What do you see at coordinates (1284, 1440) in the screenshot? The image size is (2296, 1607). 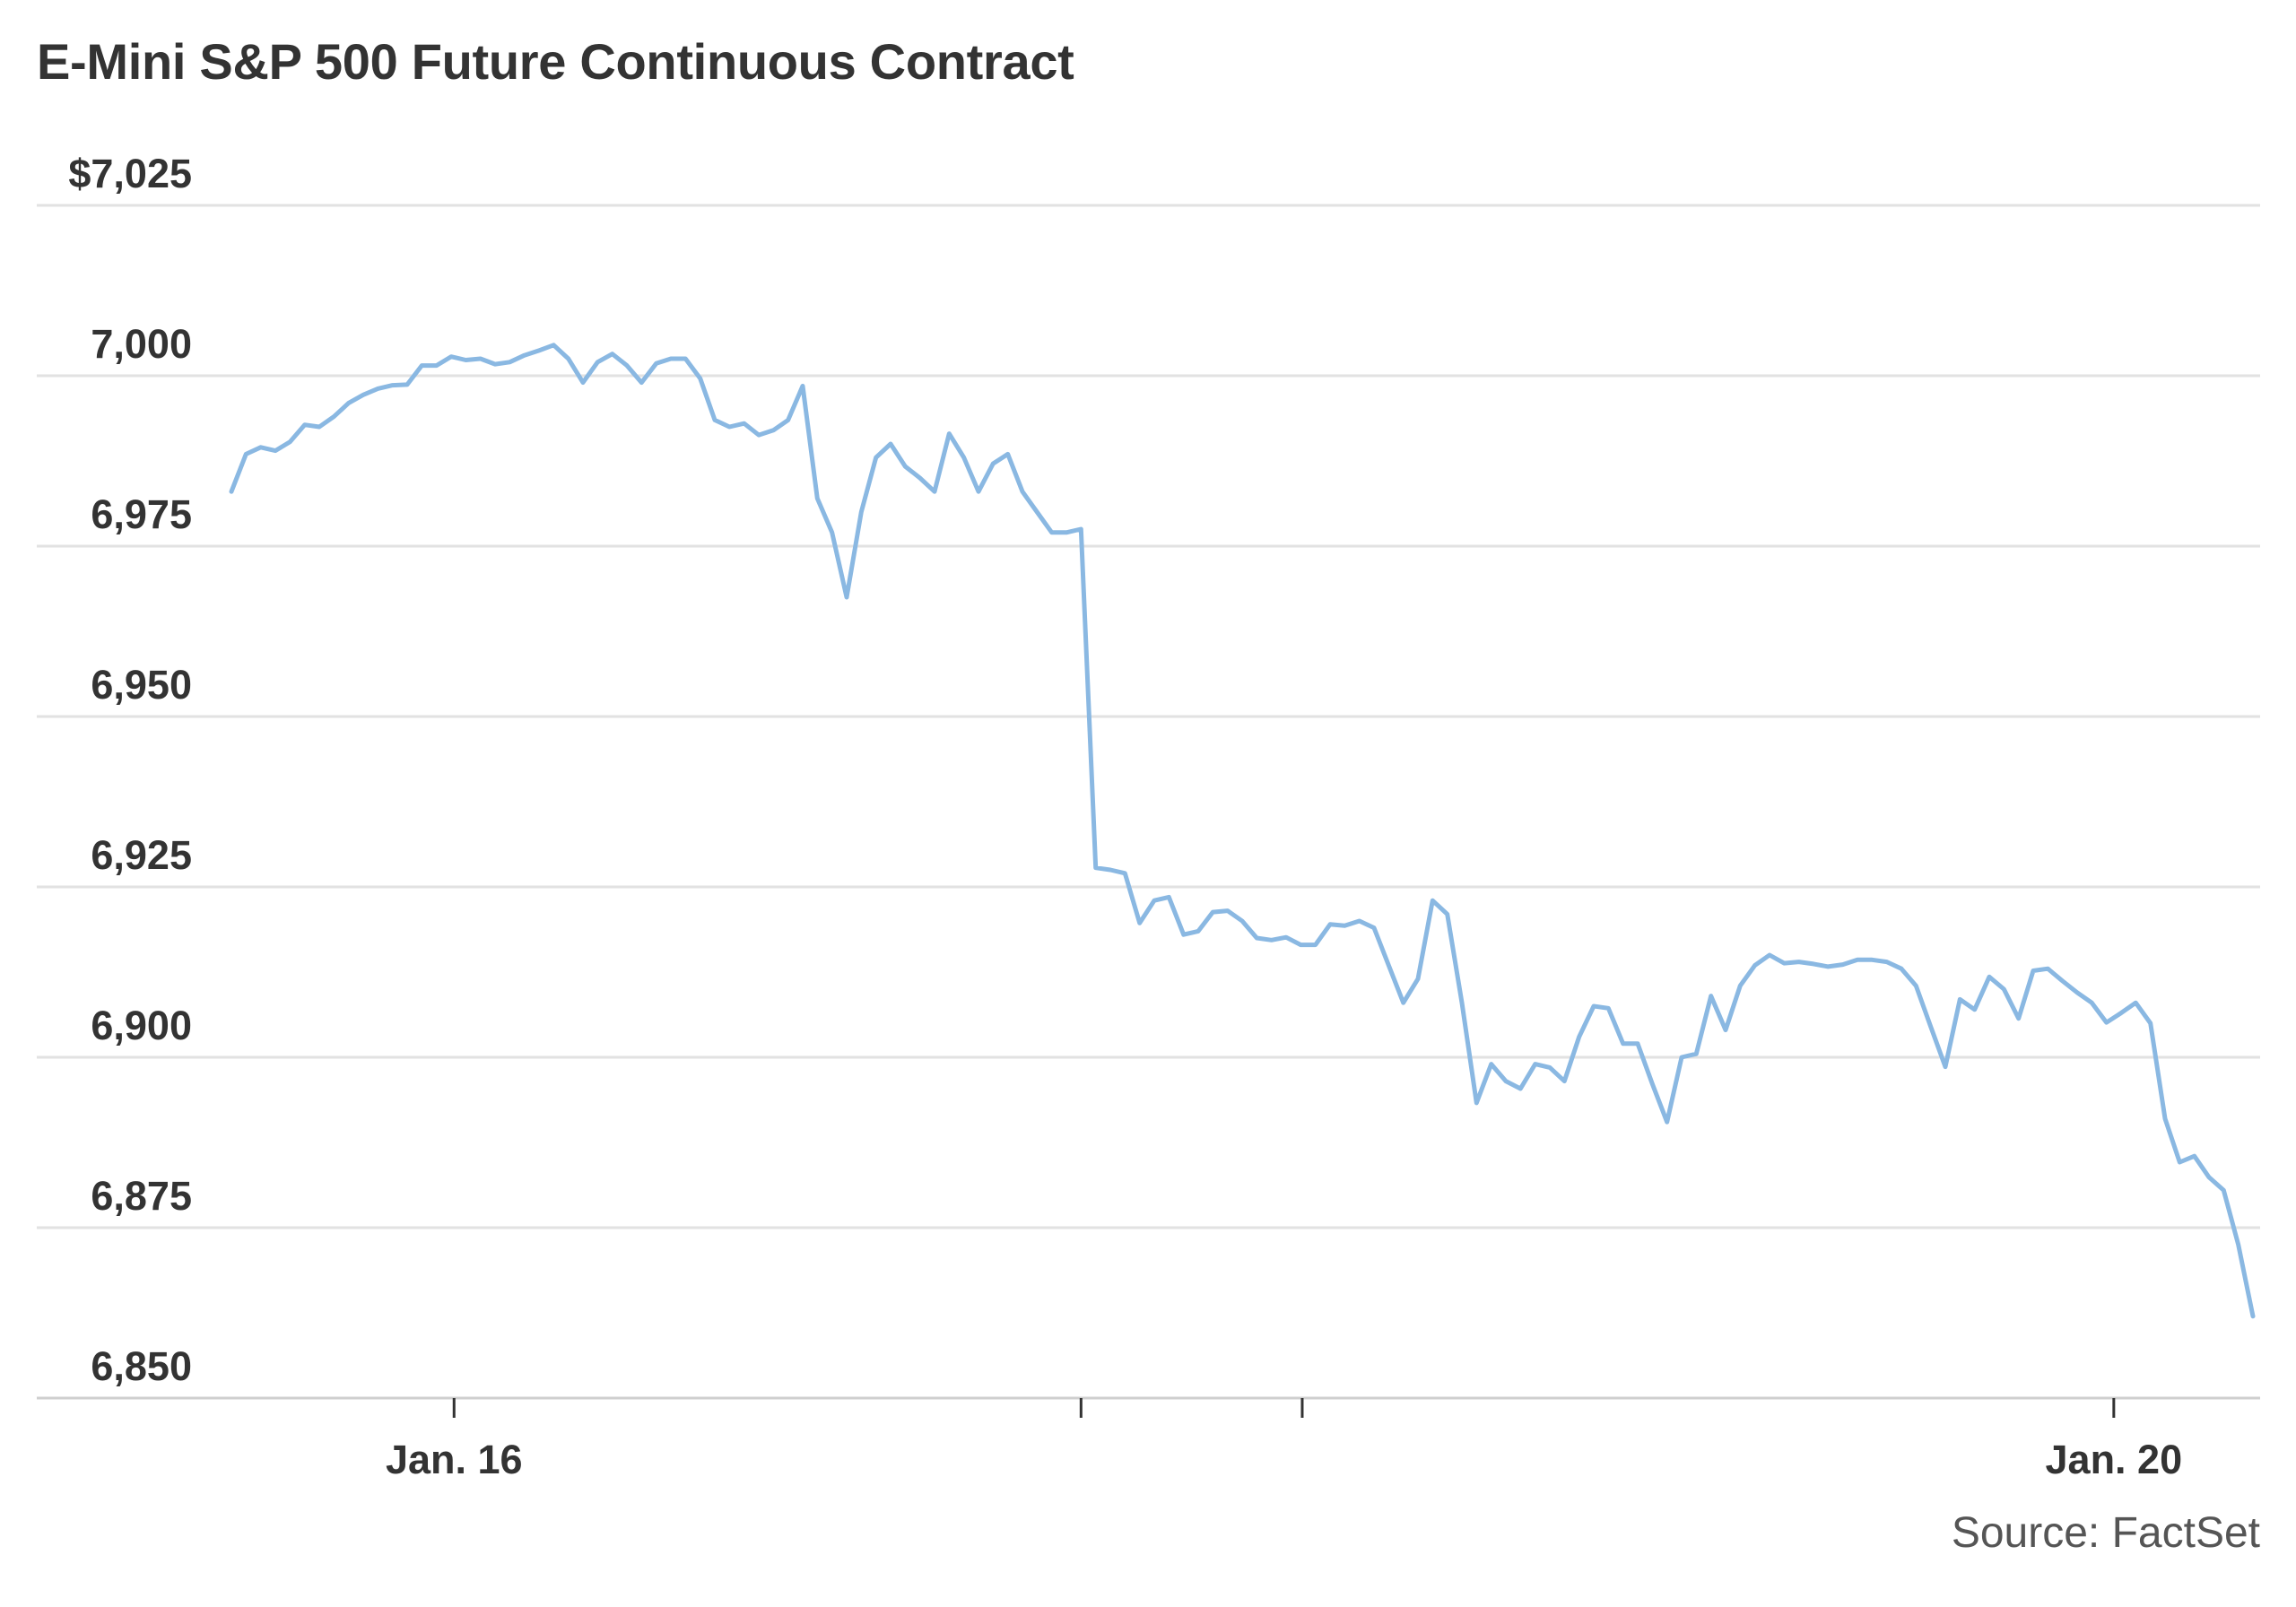 I see `x-axis: Jan. 16 Jan. 20` at bounding box center [1284, 1440].